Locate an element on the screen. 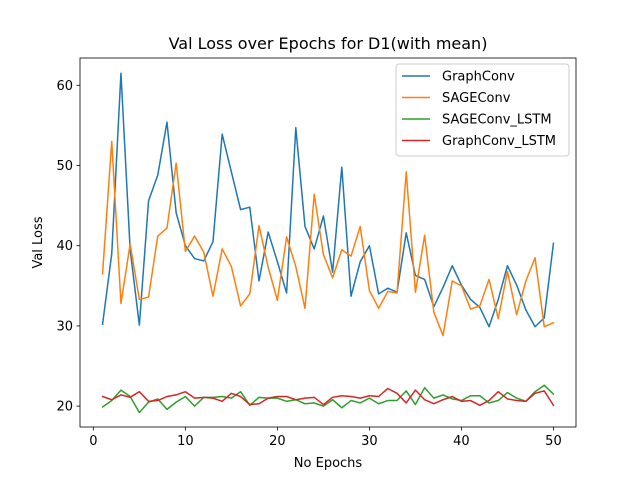  y-tick-label: 40 is located at coordinates (64, 246).